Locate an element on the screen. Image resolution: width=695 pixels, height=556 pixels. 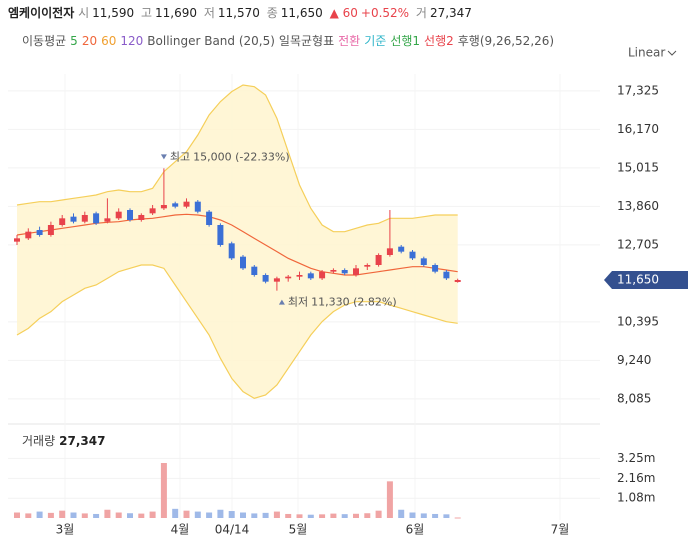
x-tick-label: 4월 is located at coordinates (180, 530).